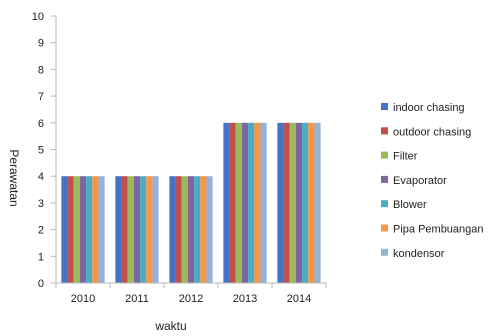 The height and width of the screenshot is (336, 498). What do you see at coordinates (38, 17) in the screenshot?
I see `y-tick-label: 10` at bounding box center [38, 17].